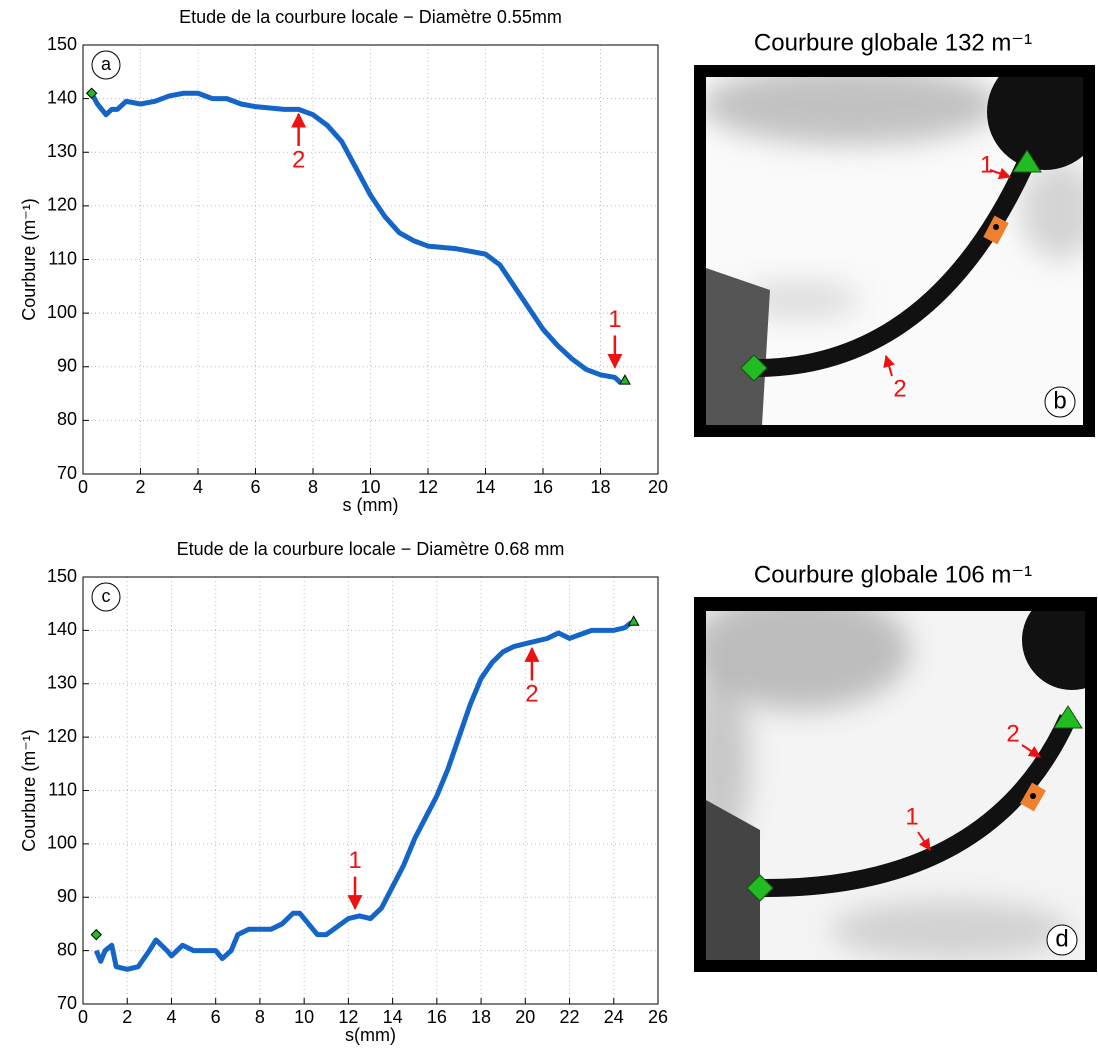 The height and width of the screenshot is (1054, 1098). Describe the element at coordinates (614, 1017) in the screenshot. I see `x-tick-label: 24` at that location.